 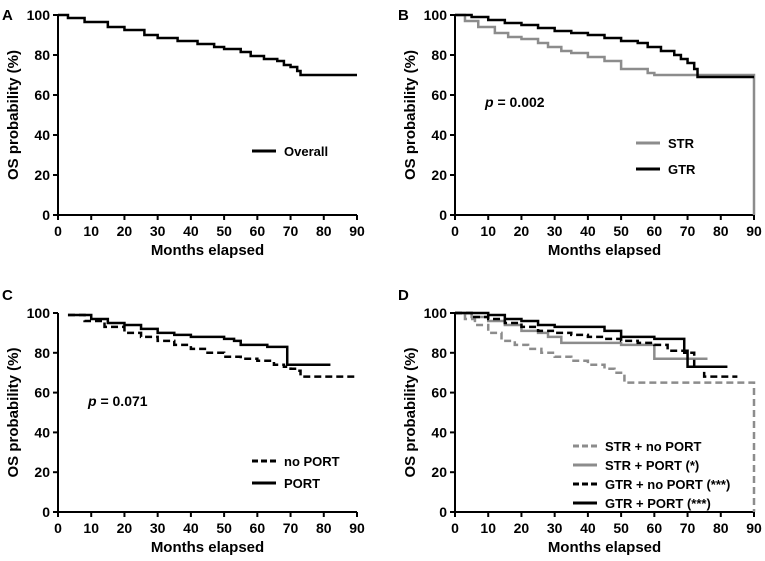 I want to click on series-line-gtr-port, so click(x=591, y=339).